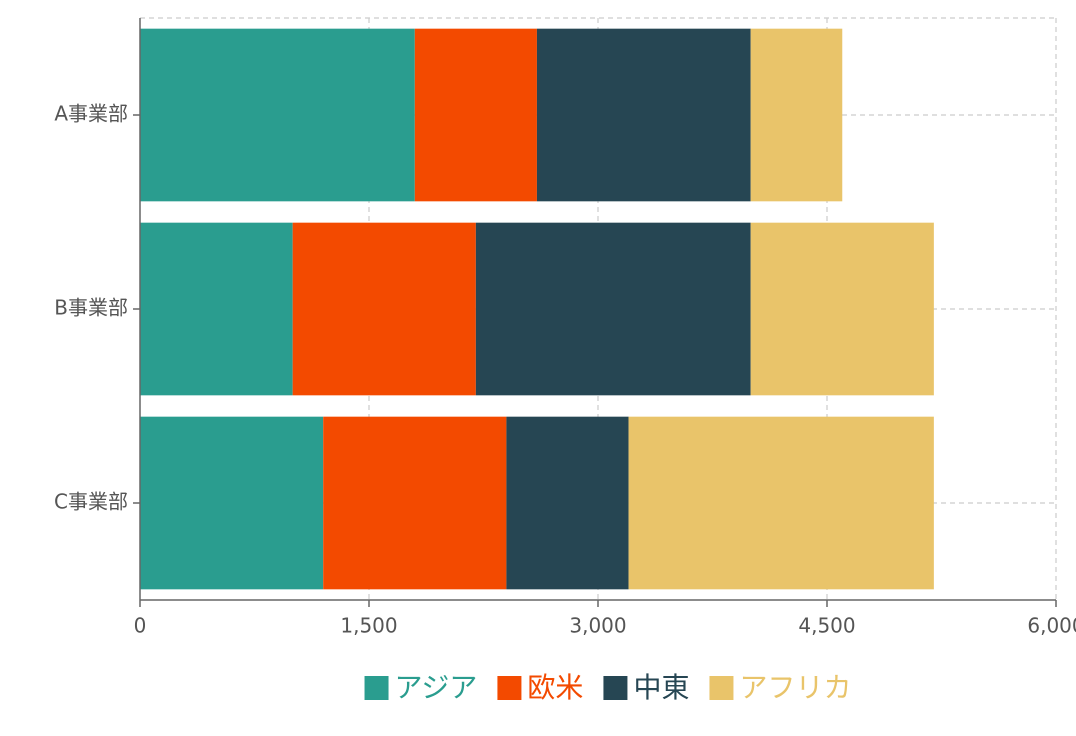 This screenshot has height=736, width=1076. What do you see at coordinates (597, 626) in the screenshot?
I see `x-tick-label: 3,000` at bounding box center [597, 626].